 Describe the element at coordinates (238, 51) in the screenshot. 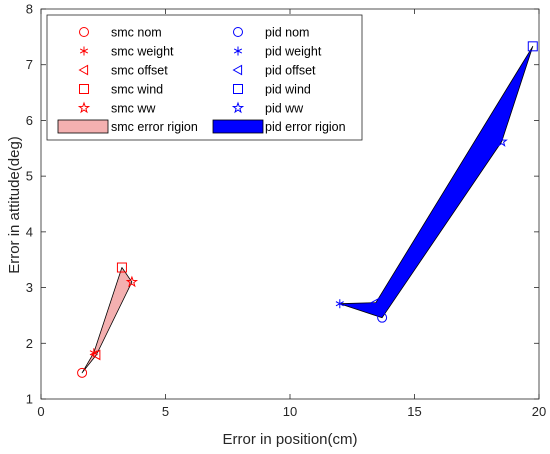

I see `legend-marker-pid-weight` at that location.